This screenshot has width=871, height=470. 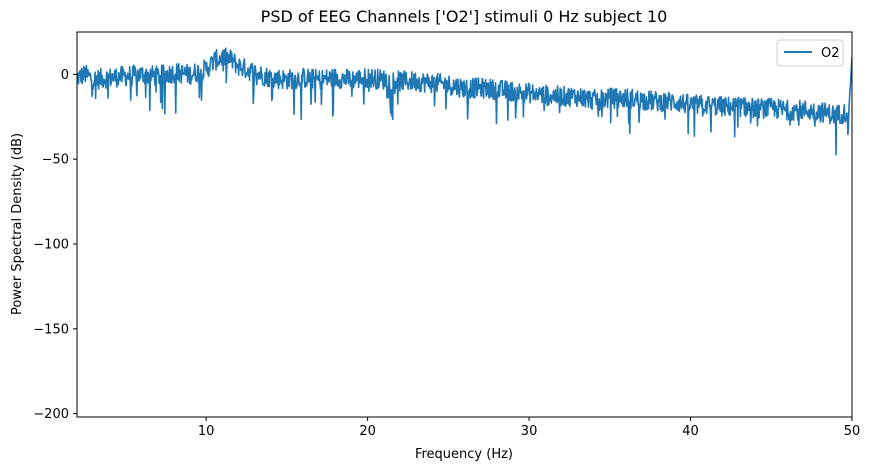 I want to click on y-tick-label: 0, so click(x=65, y=75).